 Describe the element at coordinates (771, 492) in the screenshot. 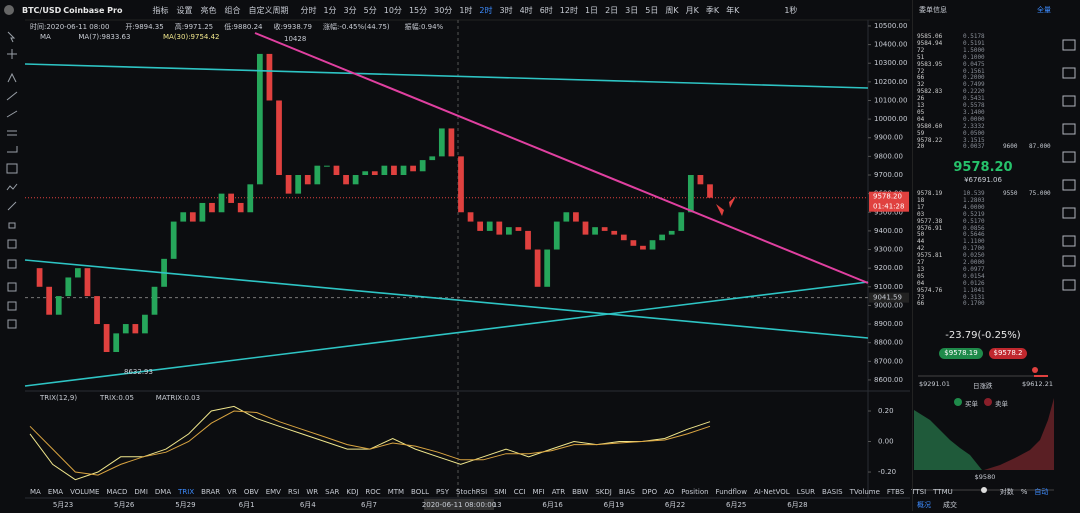

I see `indicator-tab: AI-NetVOL` at that location.